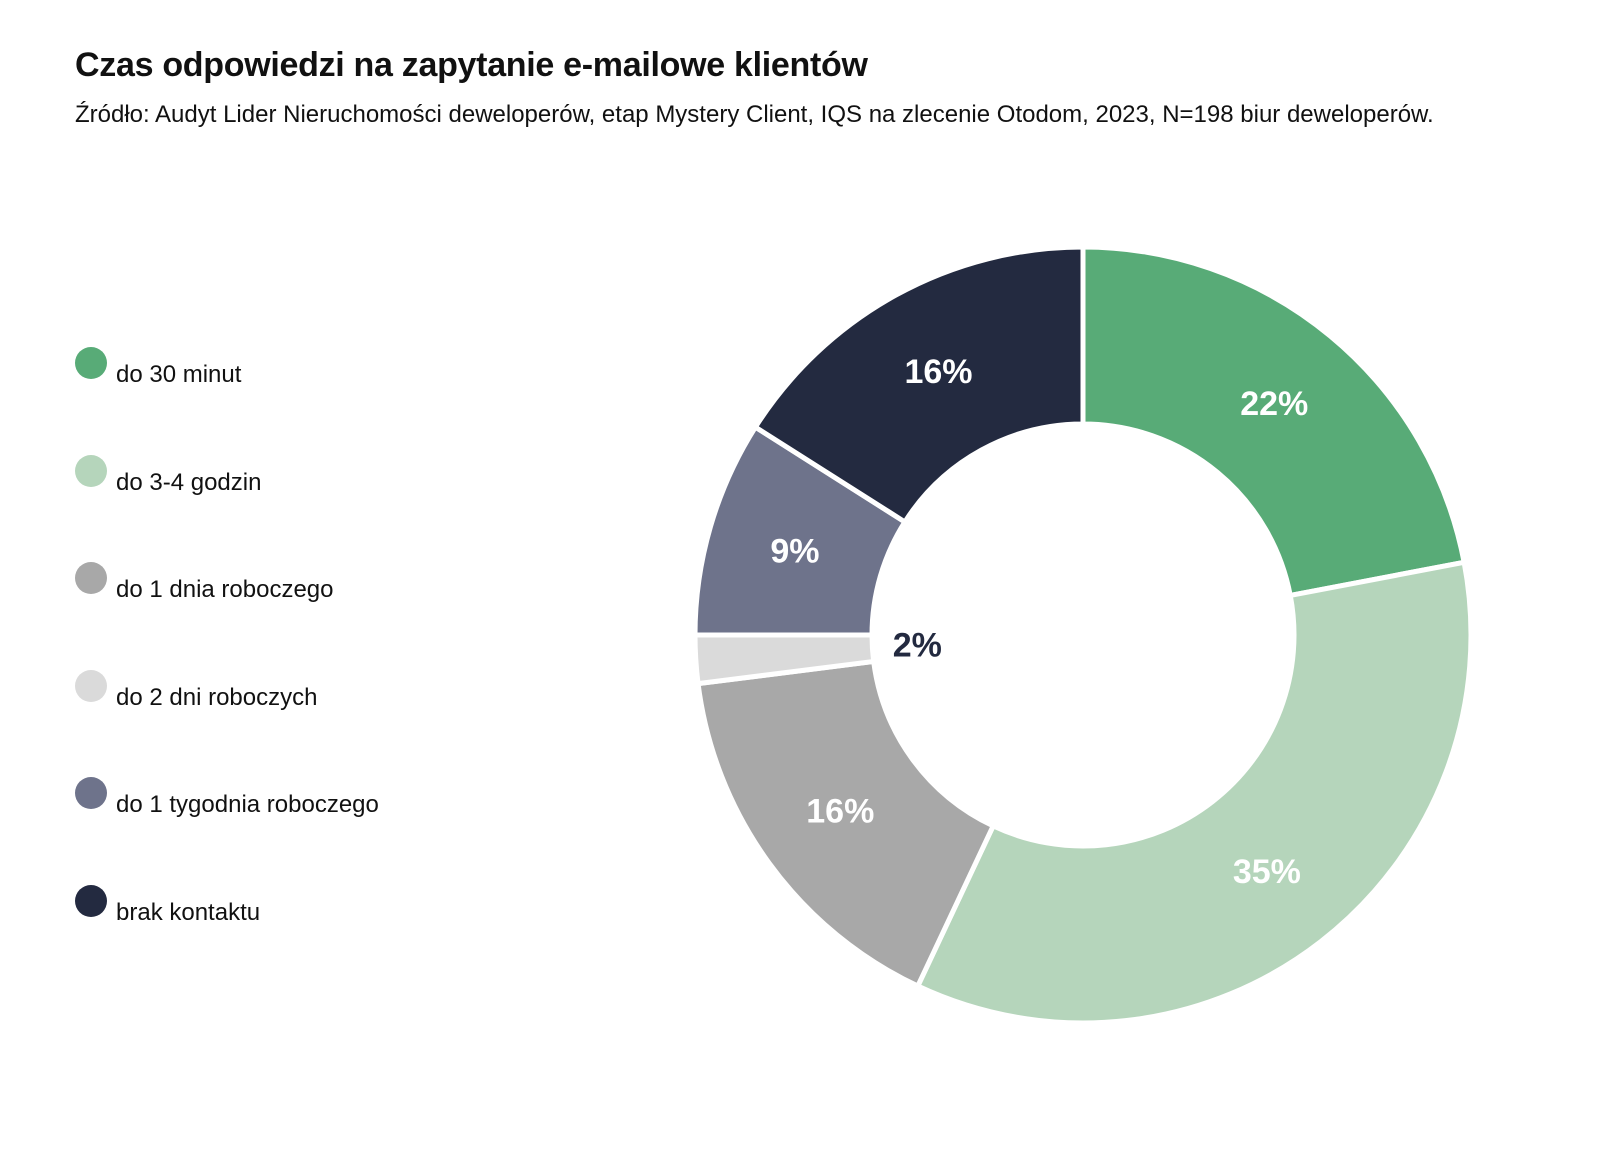 The width and height of the screenshot is (1615, 1150). What do you see at coordinates (794, 551) in the screenshot?
I see `data-label: 9%` at bounding box center [794, 551].